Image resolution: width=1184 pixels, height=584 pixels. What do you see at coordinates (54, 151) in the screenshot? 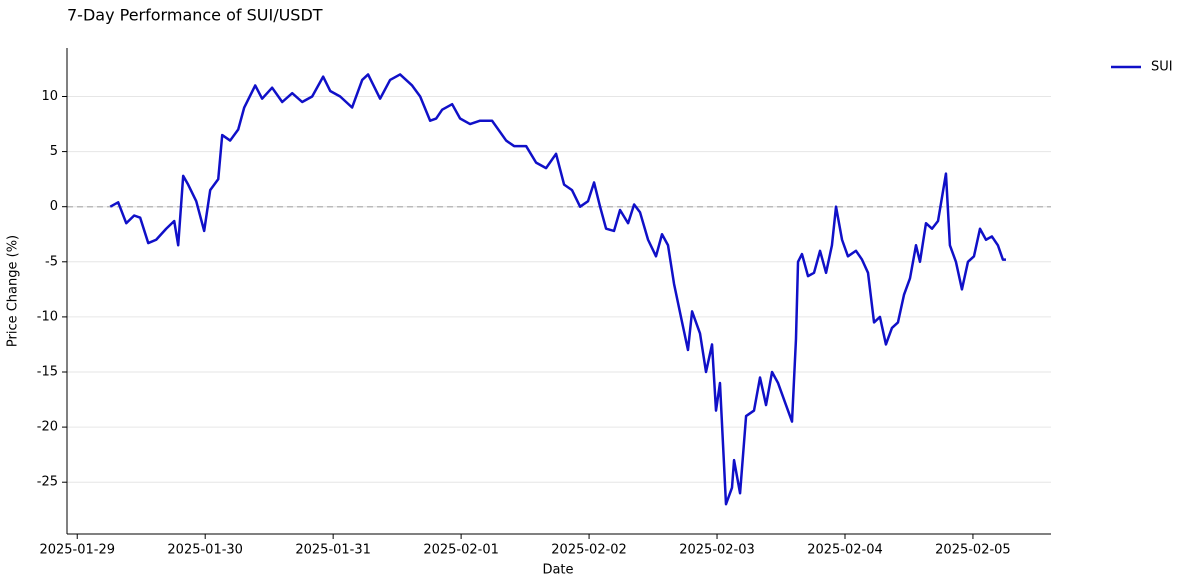
I see `y-tick-label: 5` at bounding box center [54, 151].